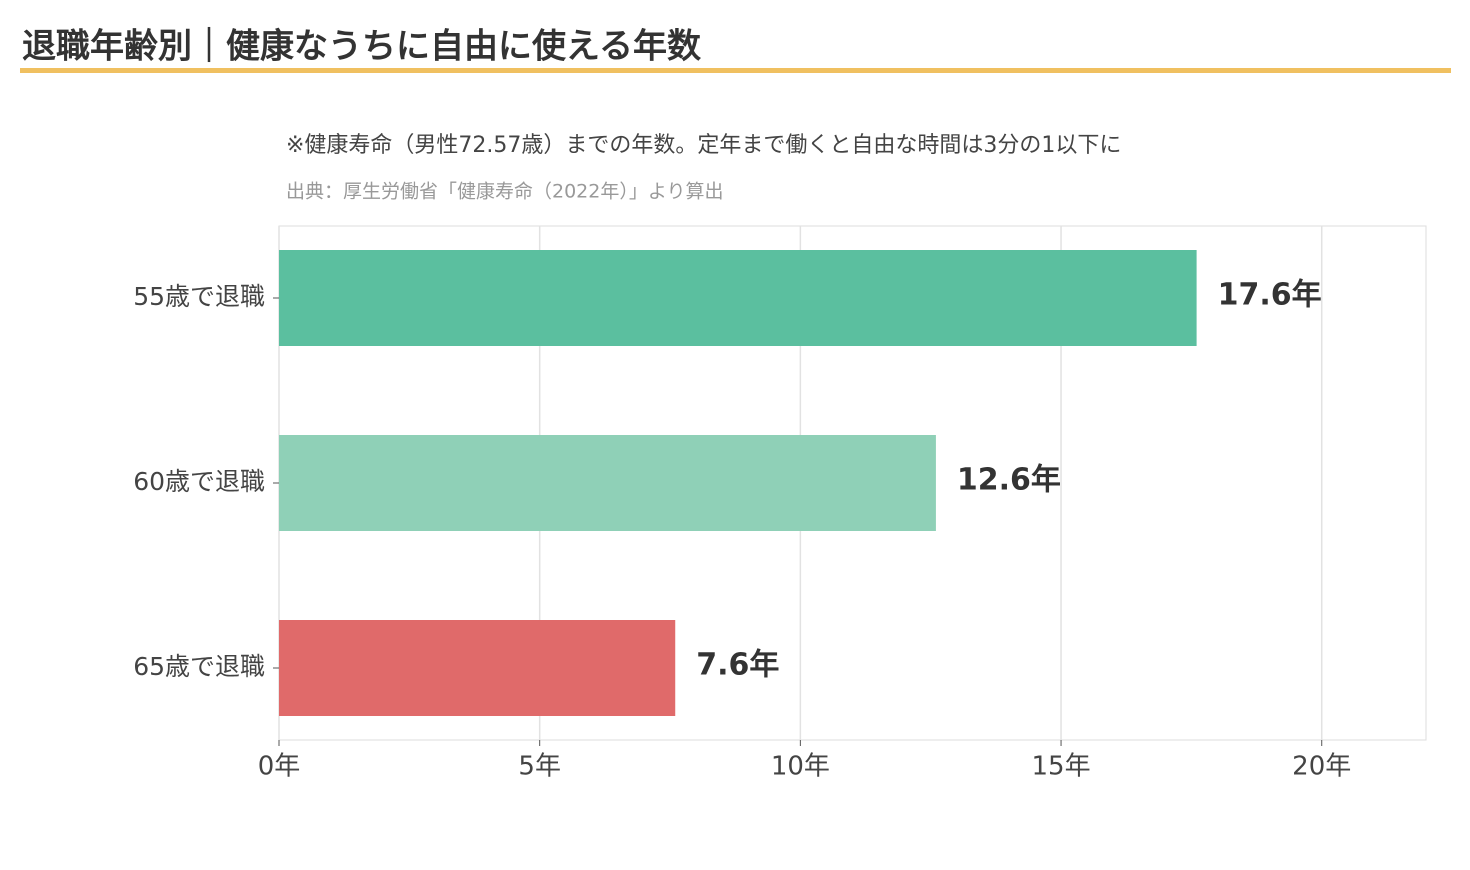 Image resolution: width=1470 pixels, height=870 pixels. I want to click on x-tick-label: 0年, so click(279, 767).